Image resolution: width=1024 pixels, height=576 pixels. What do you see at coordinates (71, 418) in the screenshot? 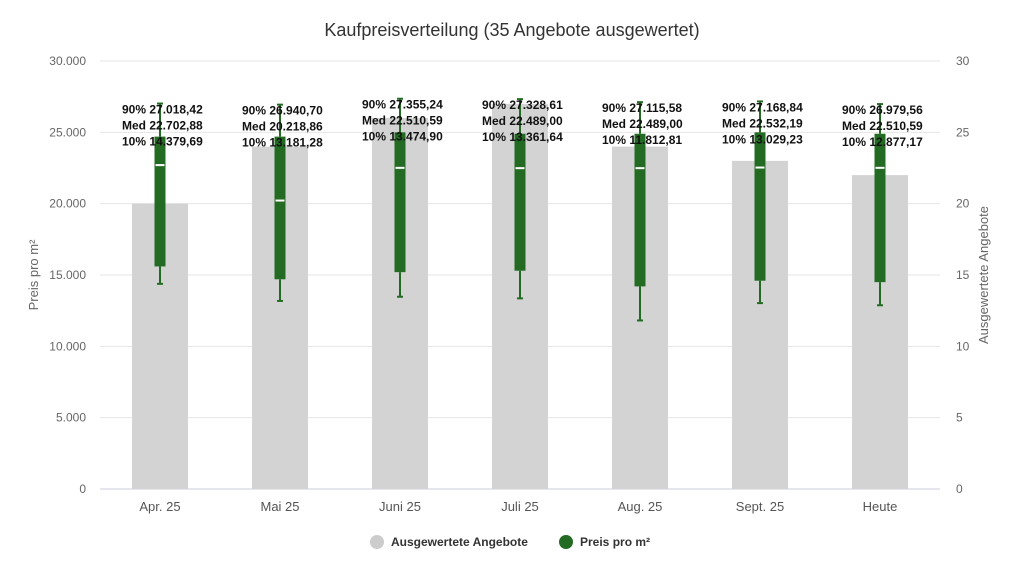
I see `left-tick-label: 5.000` at bounding box center [71, 418].